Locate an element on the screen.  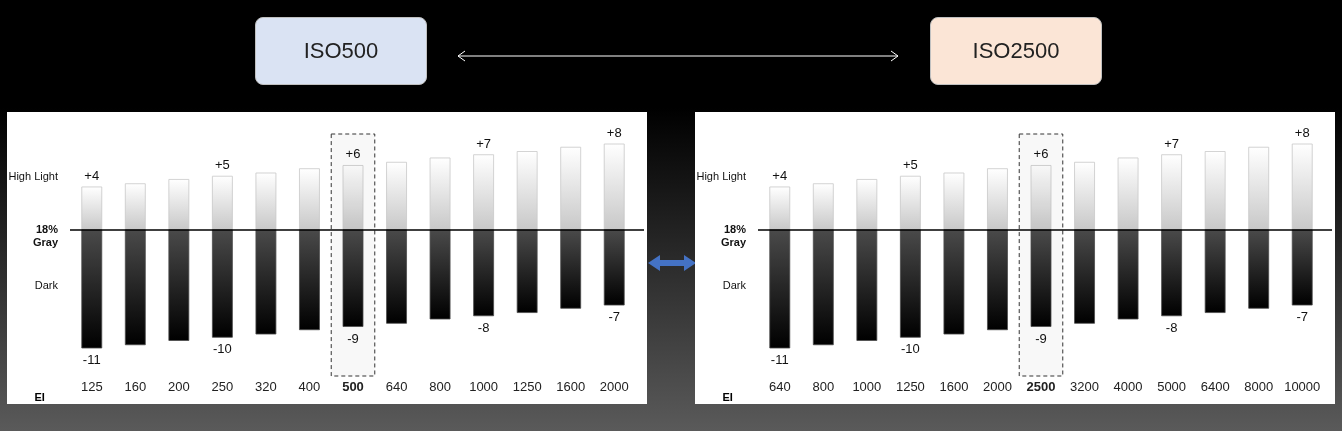
x-tick-label: 160 is located at coordinates (135, 386).